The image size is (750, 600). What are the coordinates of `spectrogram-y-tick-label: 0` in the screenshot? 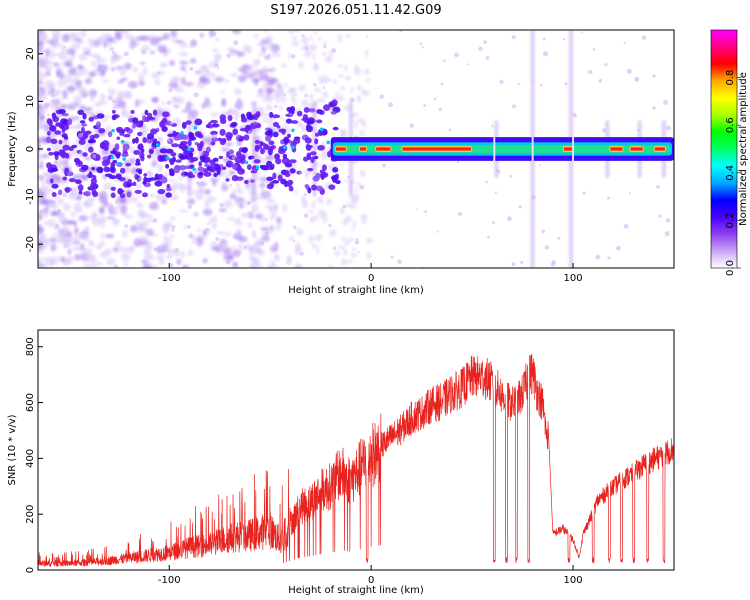 It's located at (30, 149).